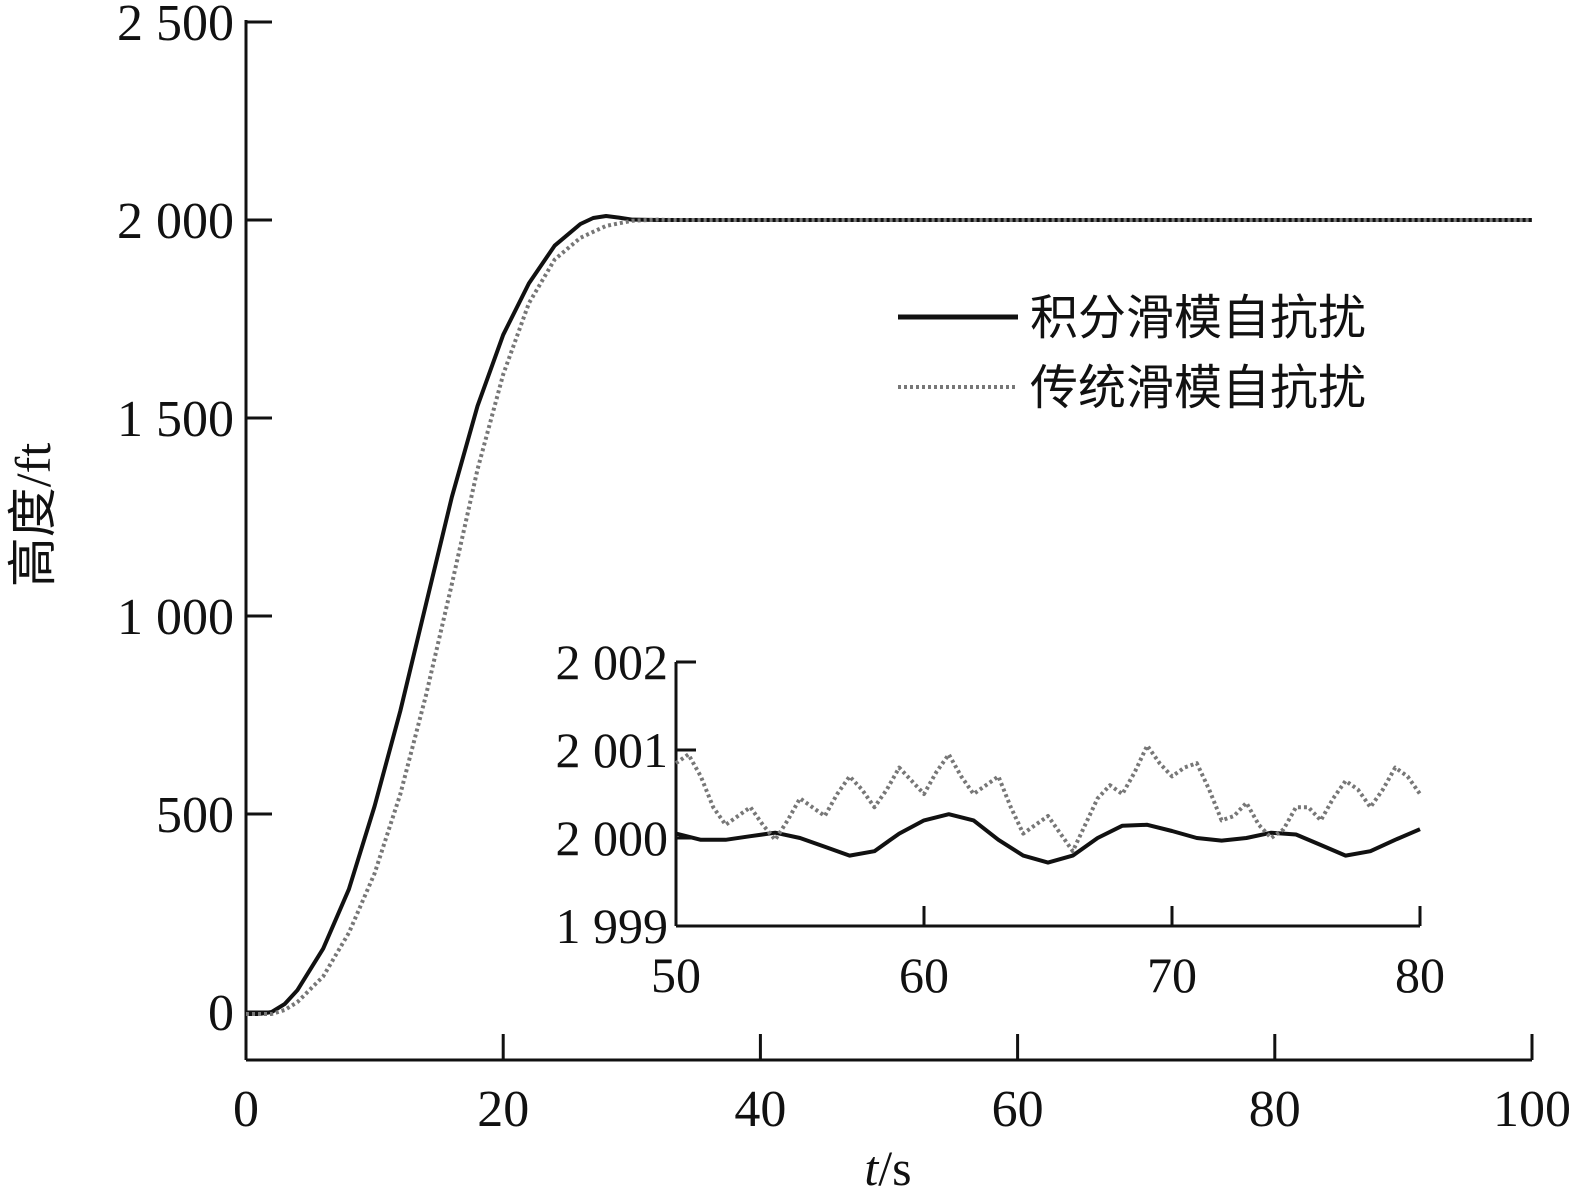 Image resolution: width=1584 pixels, height=1200 pixels. What do you see at coordinates (195, 815) in the screenshot?
I see `y-tick-label: 500` at bounding box center [195, 815].